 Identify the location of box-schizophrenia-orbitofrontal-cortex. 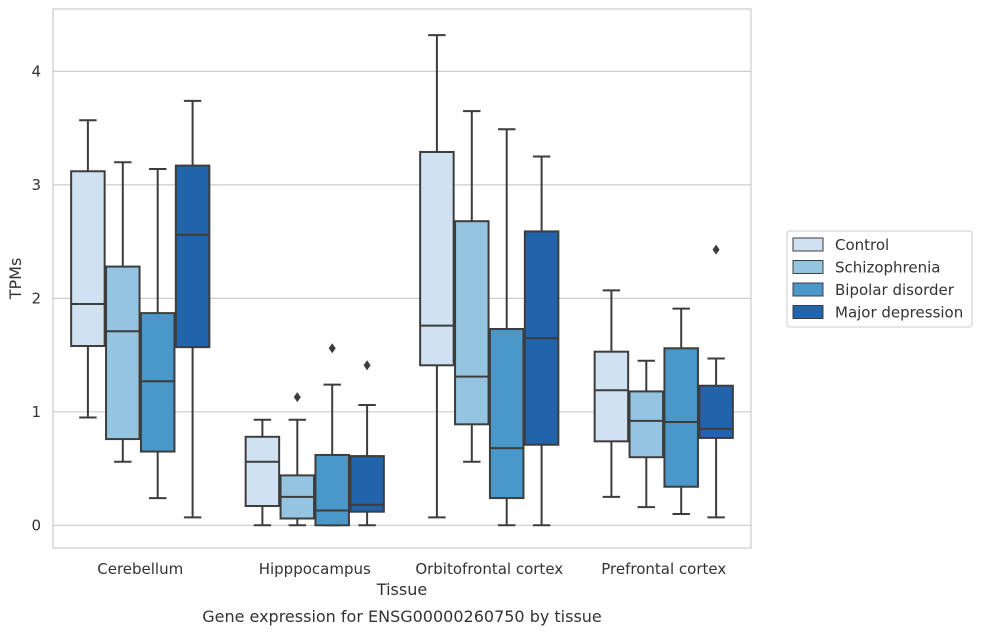
(472, 286).